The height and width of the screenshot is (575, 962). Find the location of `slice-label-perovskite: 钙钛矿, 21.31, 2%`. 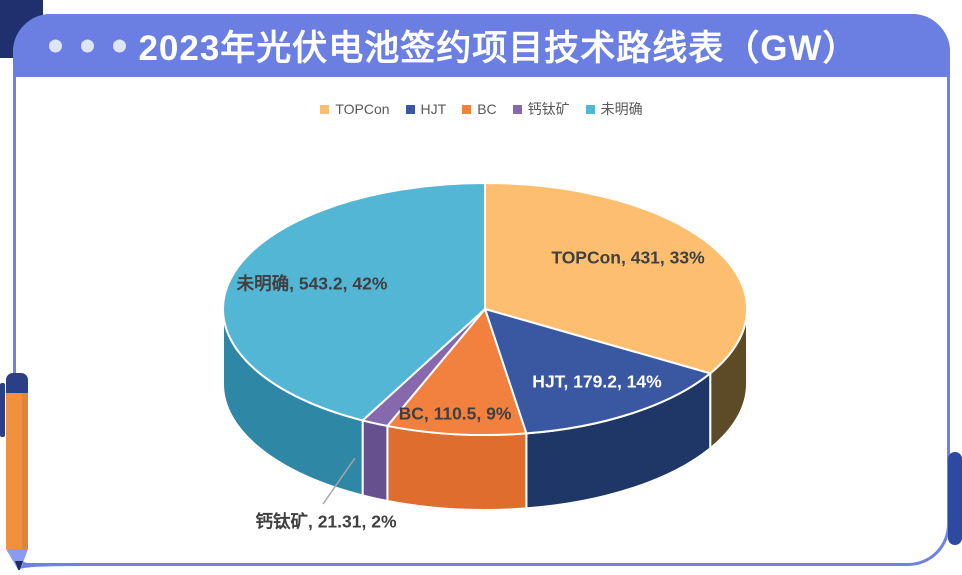

slice-label-perovskite: 钙钛矿, 21.31, 2% is located at coordinates (326, 521).